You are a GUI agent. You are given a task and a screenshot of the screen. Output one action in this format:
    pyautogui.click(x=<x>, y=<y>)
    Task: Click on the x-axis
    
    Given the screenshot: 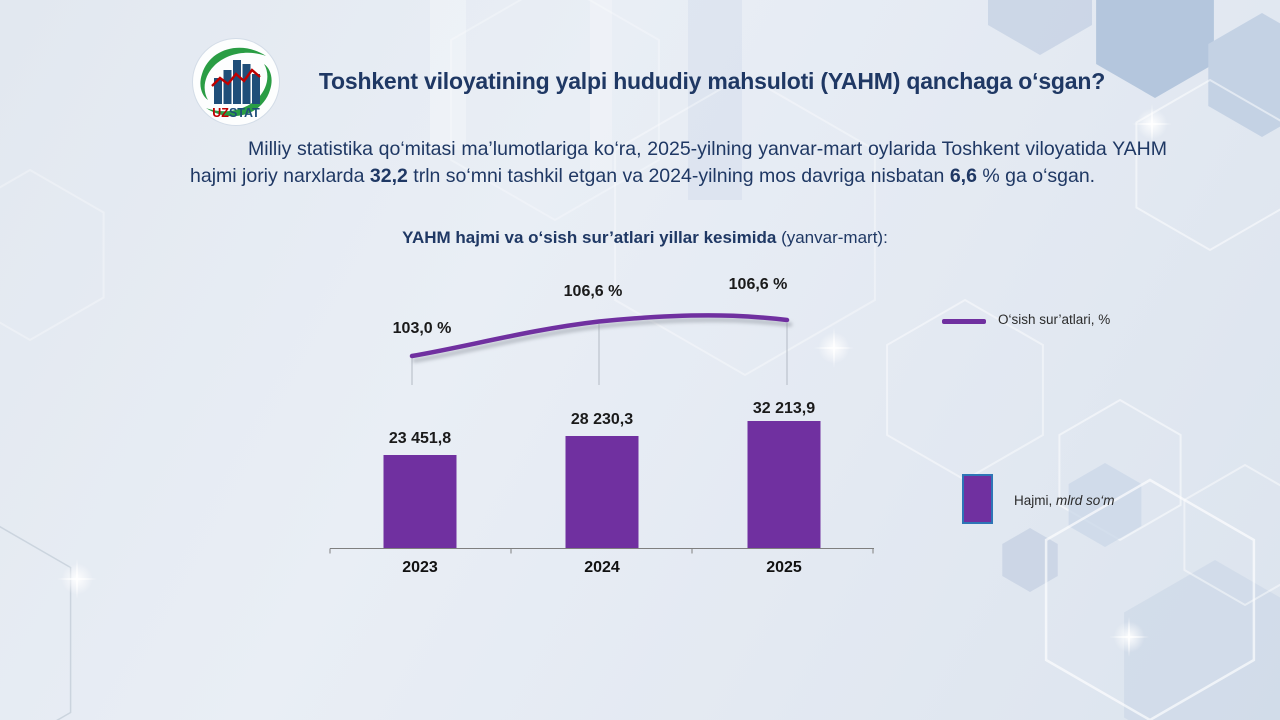 What is the action you would take?
    pyautogui.click(x=601, y=551)
    